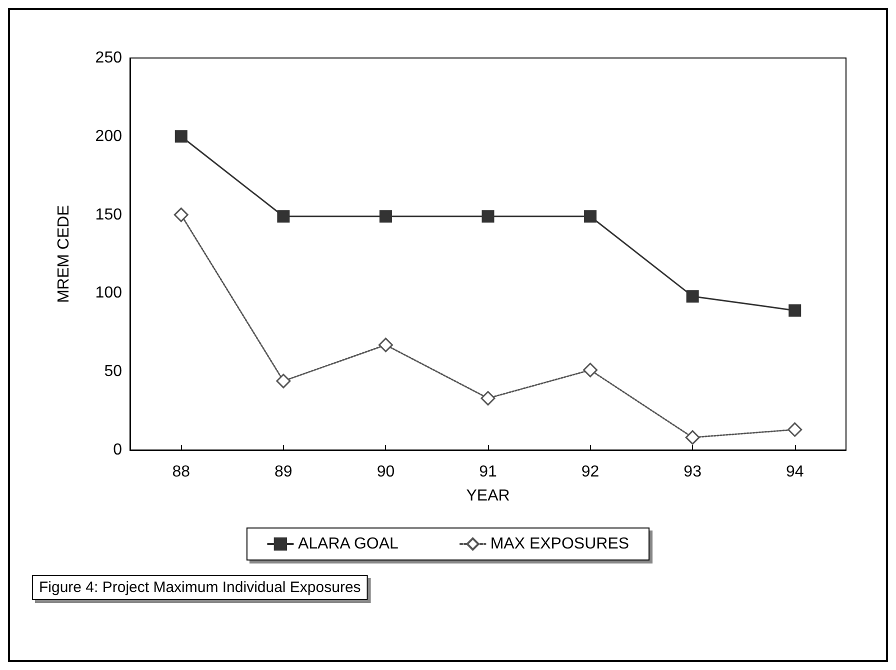  Describe the element at coordinates (560, 544) in the screenshot. I see `legend-label: MAX EXPOSURES` at that location.